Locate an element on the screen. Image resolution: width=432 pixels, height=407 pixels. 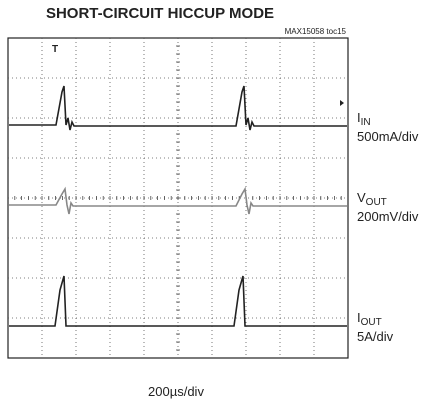
trace-label: IIN is located at coordinates (364, 119).